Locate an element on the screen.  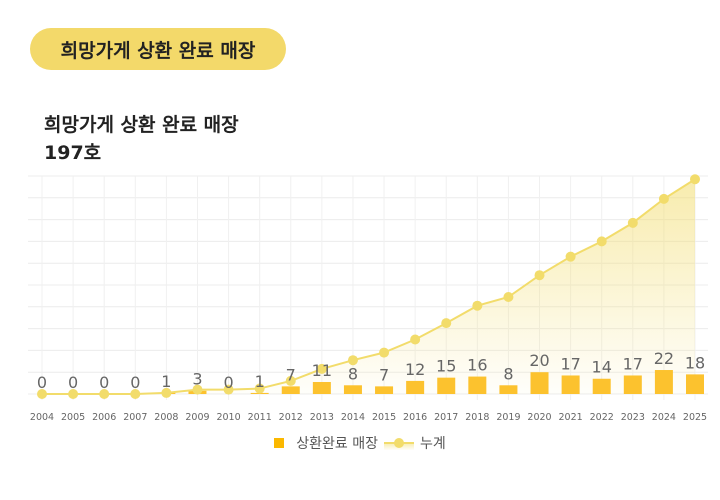
bar-2017 is located at coordinates (446, 385).